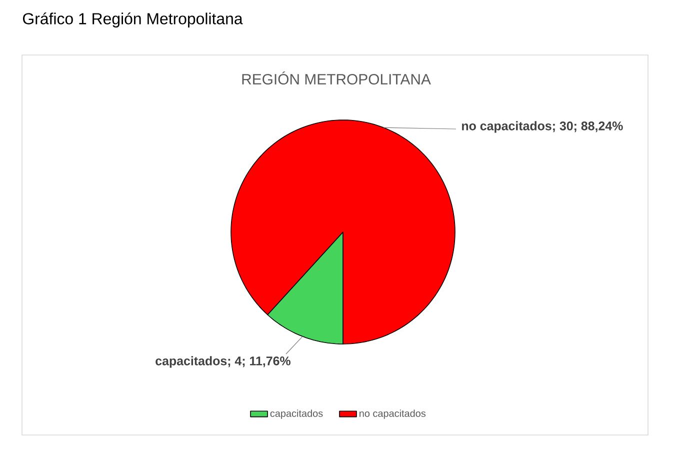 The image size is (678, 460). What do you see at coordinates (223, 362) in the screenshot?
I see `data-label: capacitados; 4; 11,76%` at bounding box center [223, 362].